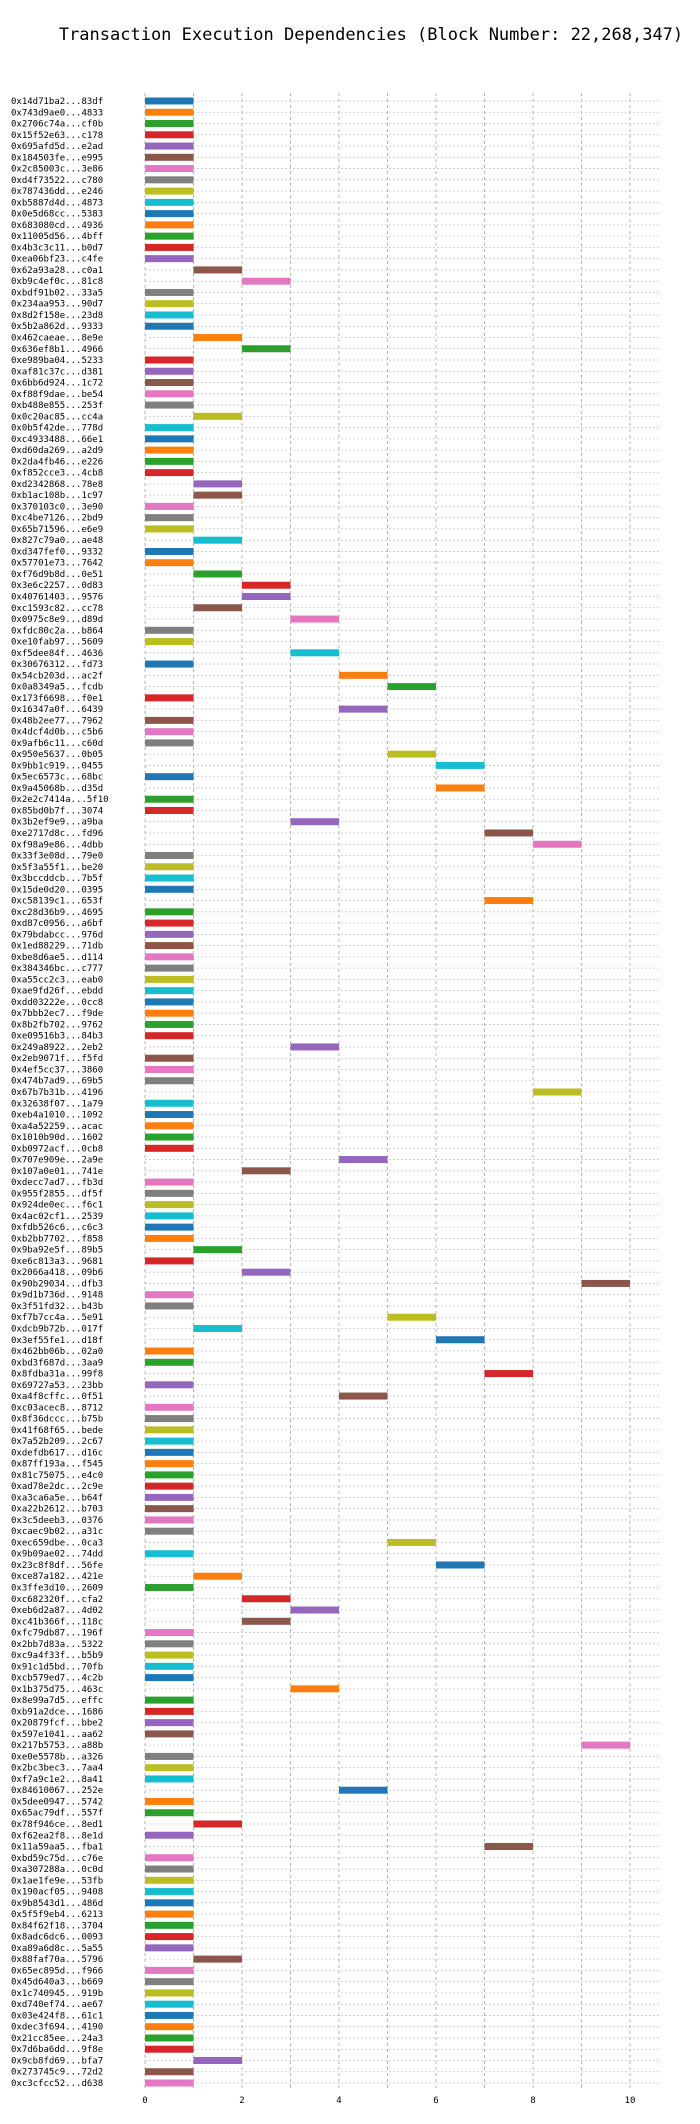 Image resolution: width=700 pixels, height=2124 pixels. Describe the element at coordinates (57, 1960) in the screenshot. I see `transaction-label: 0x88faf70a...5796` at that location.